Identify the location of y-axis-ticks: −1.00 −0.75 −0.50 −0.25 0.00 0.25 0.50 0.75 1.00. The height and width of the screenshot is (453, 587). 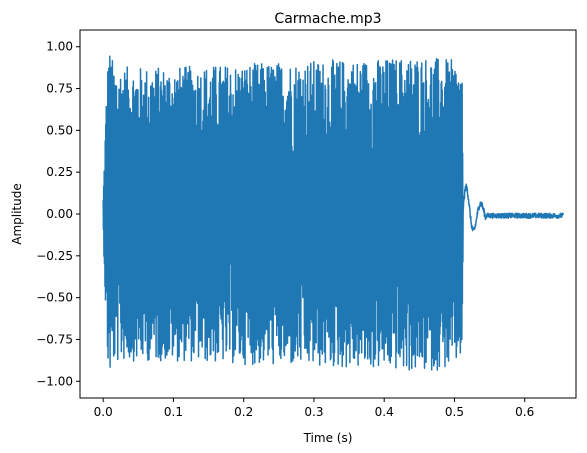
(58, 214).